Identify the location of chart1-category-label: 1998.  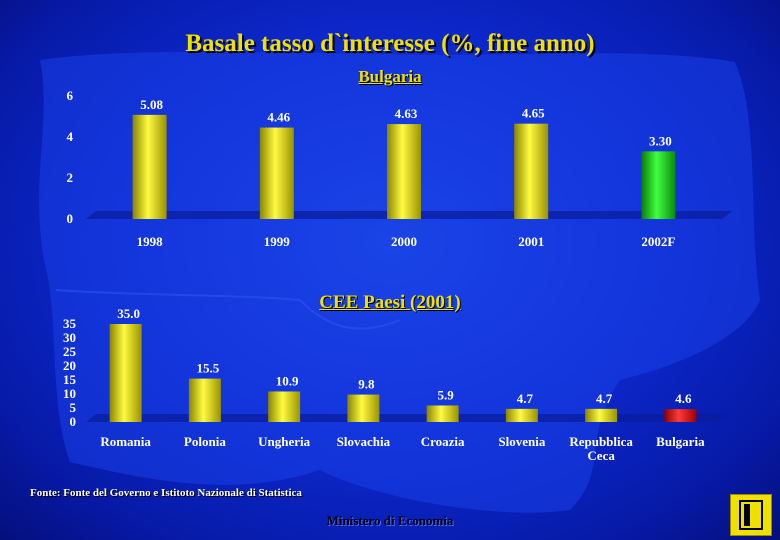
(150, 241).